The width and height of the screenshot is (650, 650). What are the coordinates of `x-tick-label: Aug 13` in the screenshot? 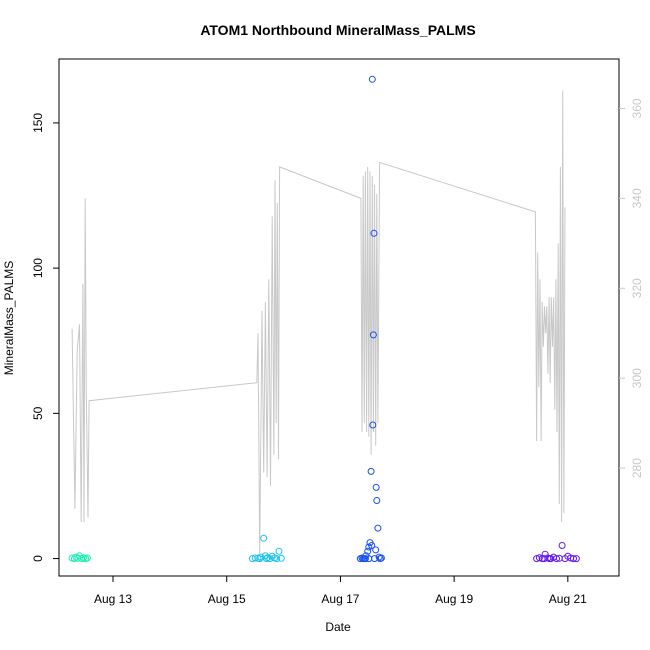 It's located at (113, 599).